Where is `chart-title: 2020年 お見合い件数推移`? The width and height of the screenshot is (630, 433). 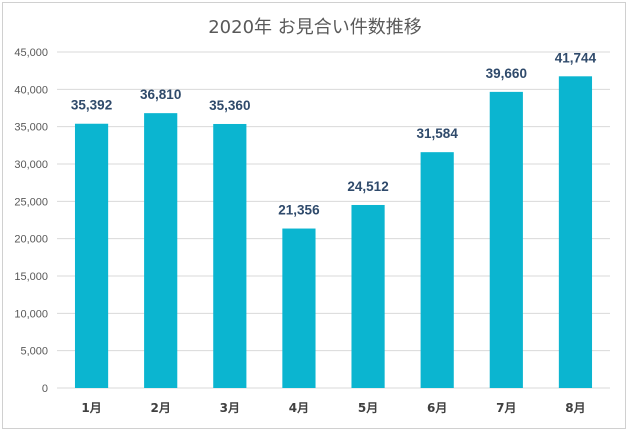 chart-title: 2020年 お見合い件数推移 is located at coordinates (315, 27).